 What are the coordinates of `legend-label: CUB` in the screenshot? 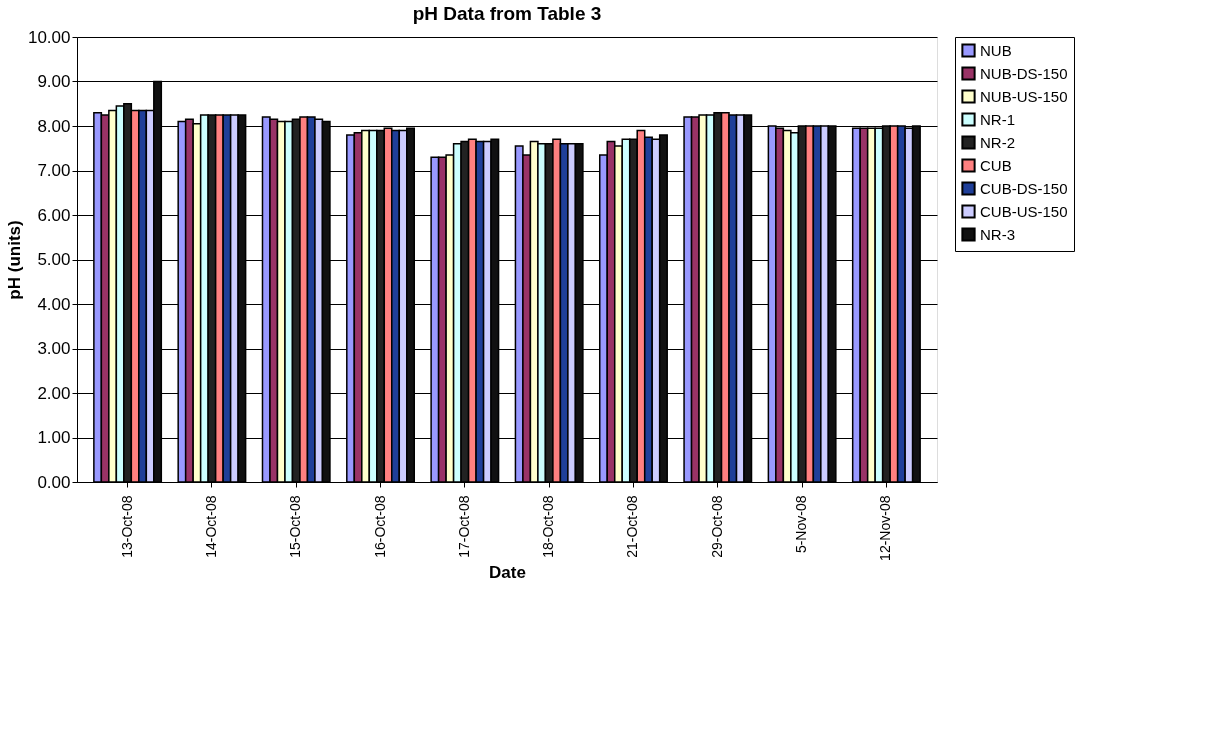 It's located at (996, 165).